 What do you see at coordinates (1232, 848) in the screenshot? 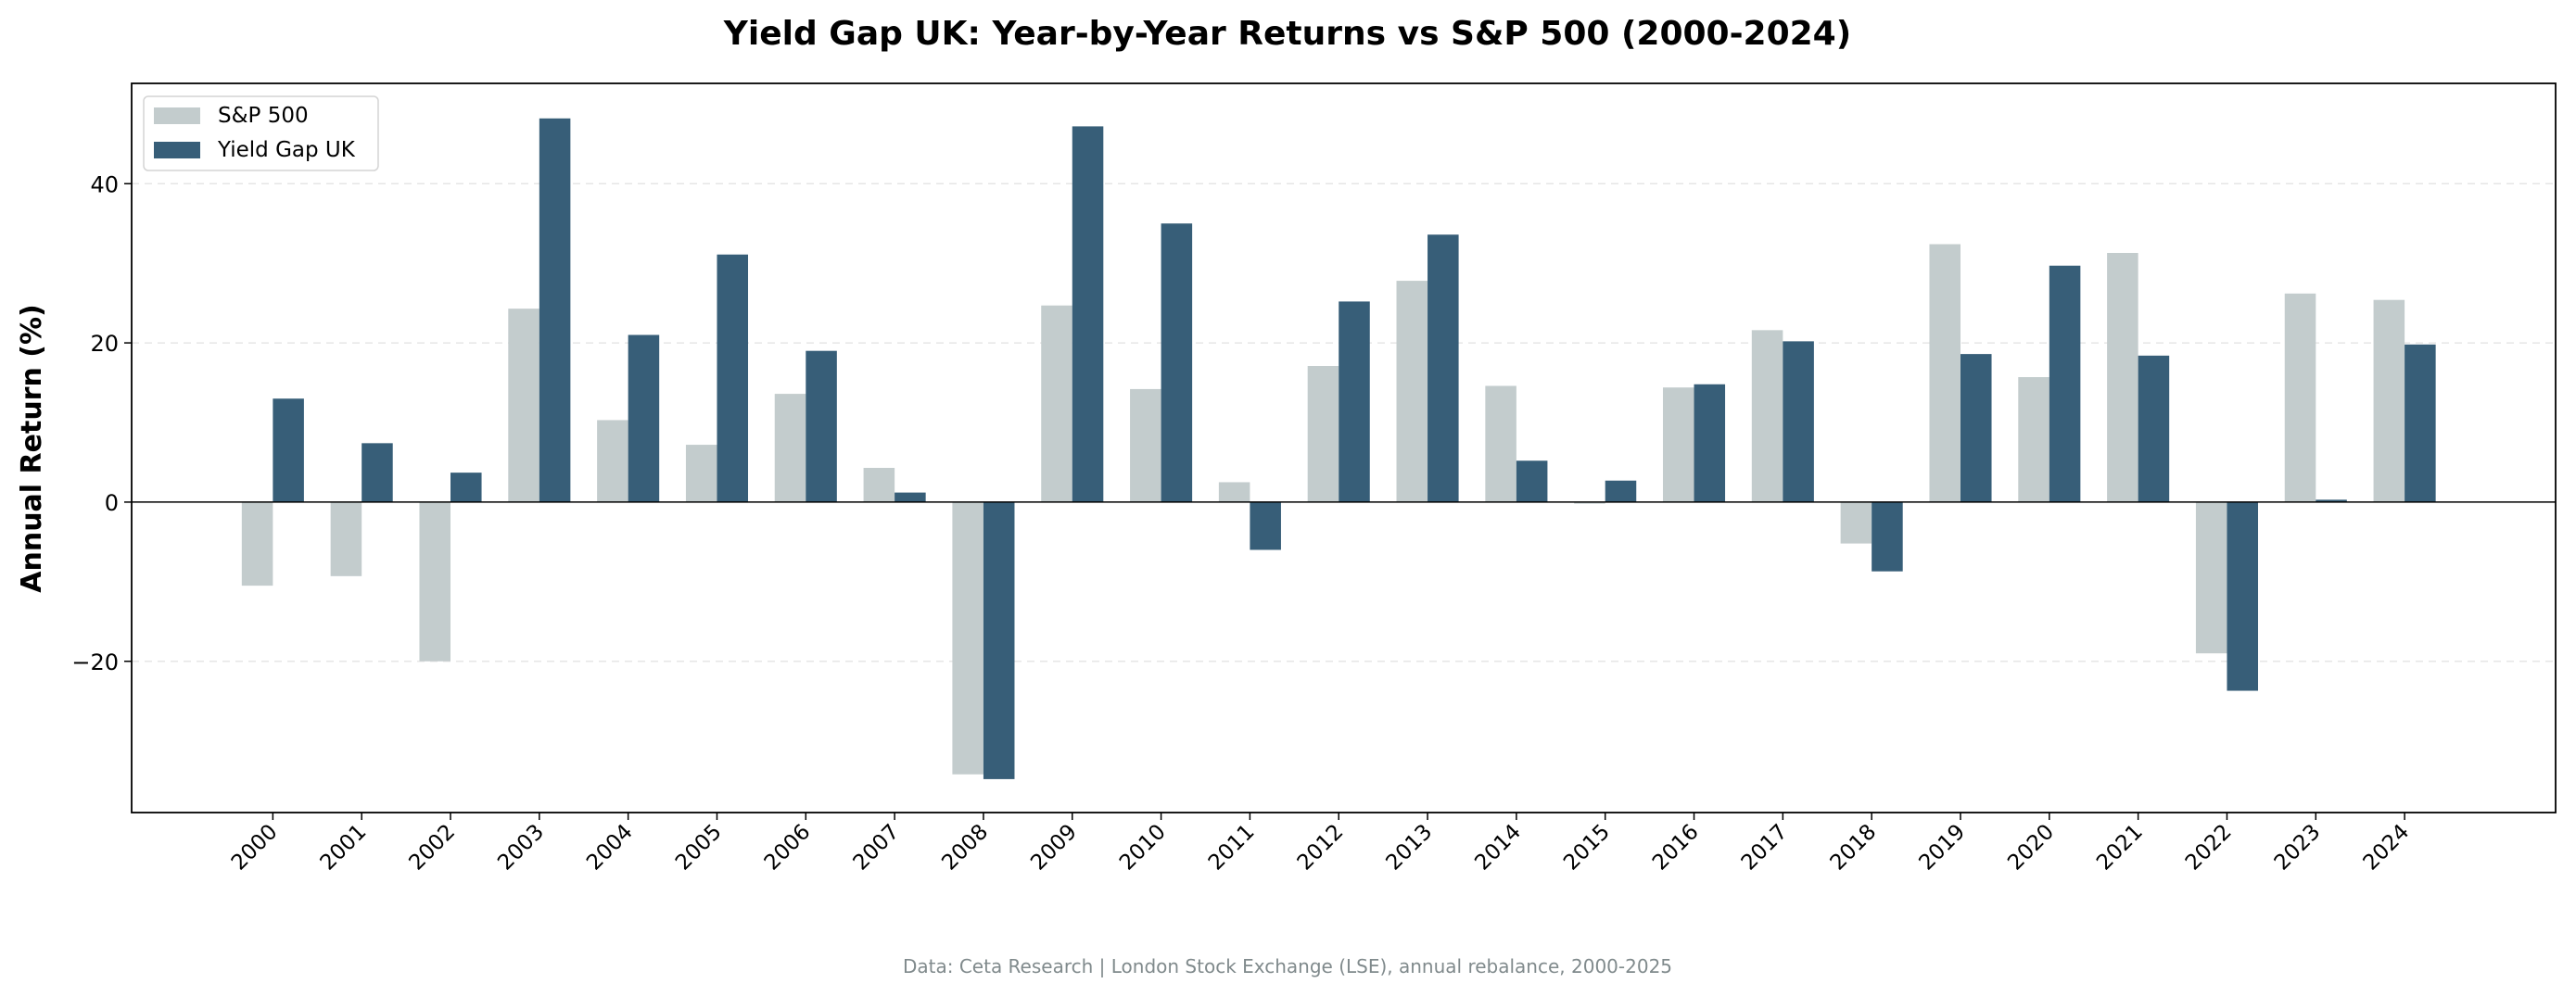
I see `x-tick-label: 2011` at bounding box center [1232, 848].